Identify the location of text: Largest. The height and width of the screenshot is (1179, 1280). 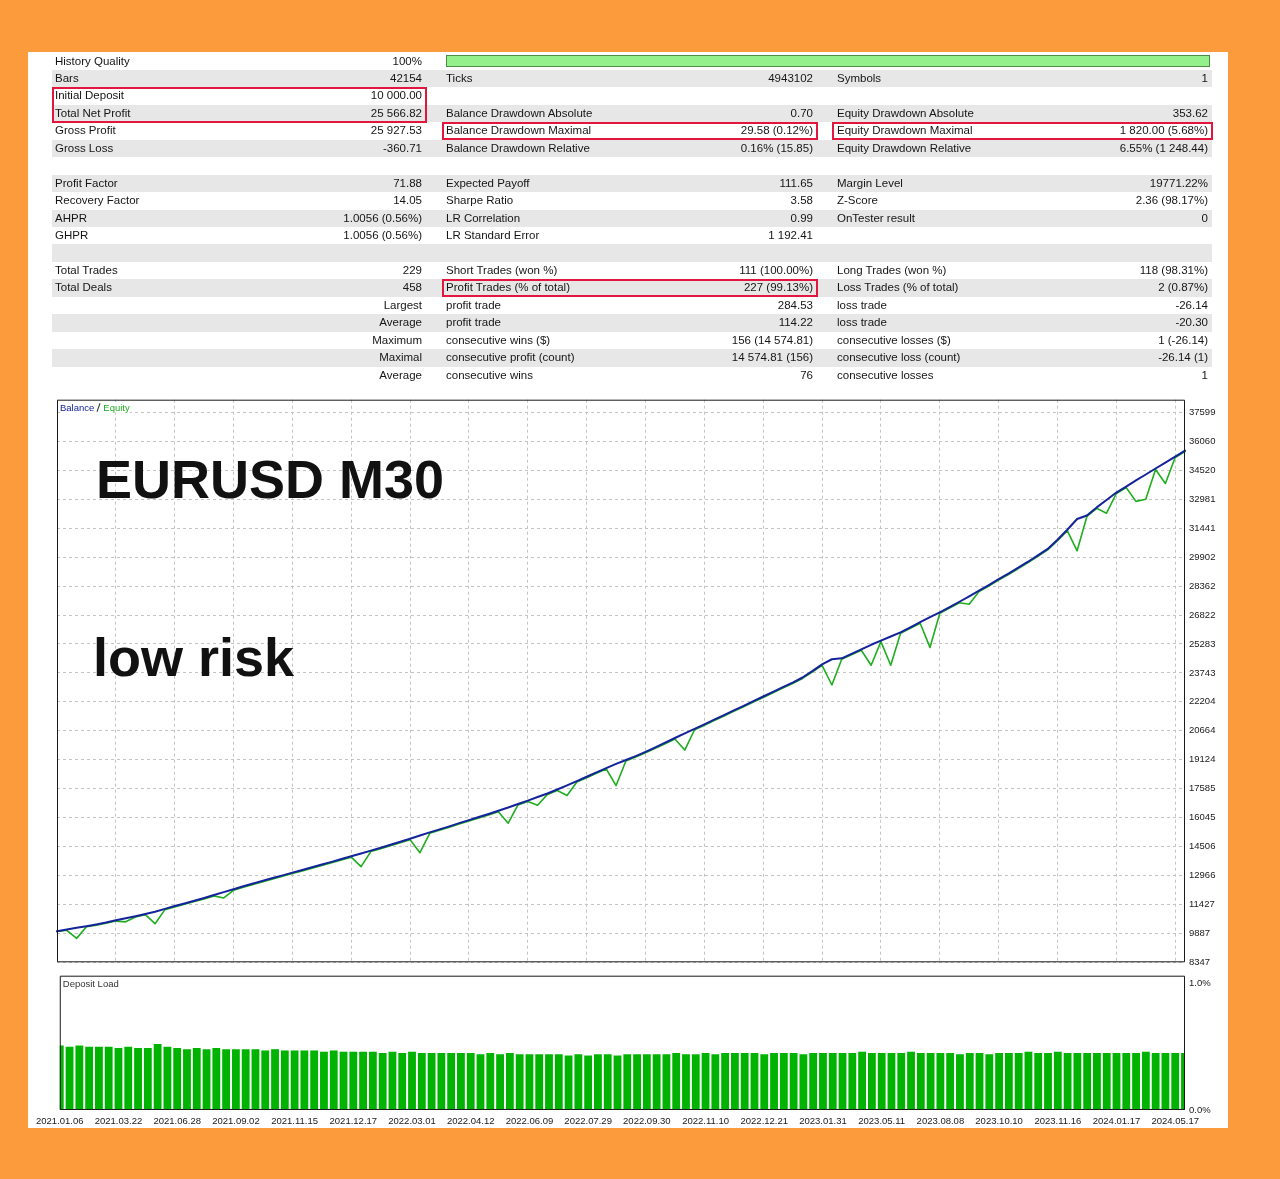
(402, 304).